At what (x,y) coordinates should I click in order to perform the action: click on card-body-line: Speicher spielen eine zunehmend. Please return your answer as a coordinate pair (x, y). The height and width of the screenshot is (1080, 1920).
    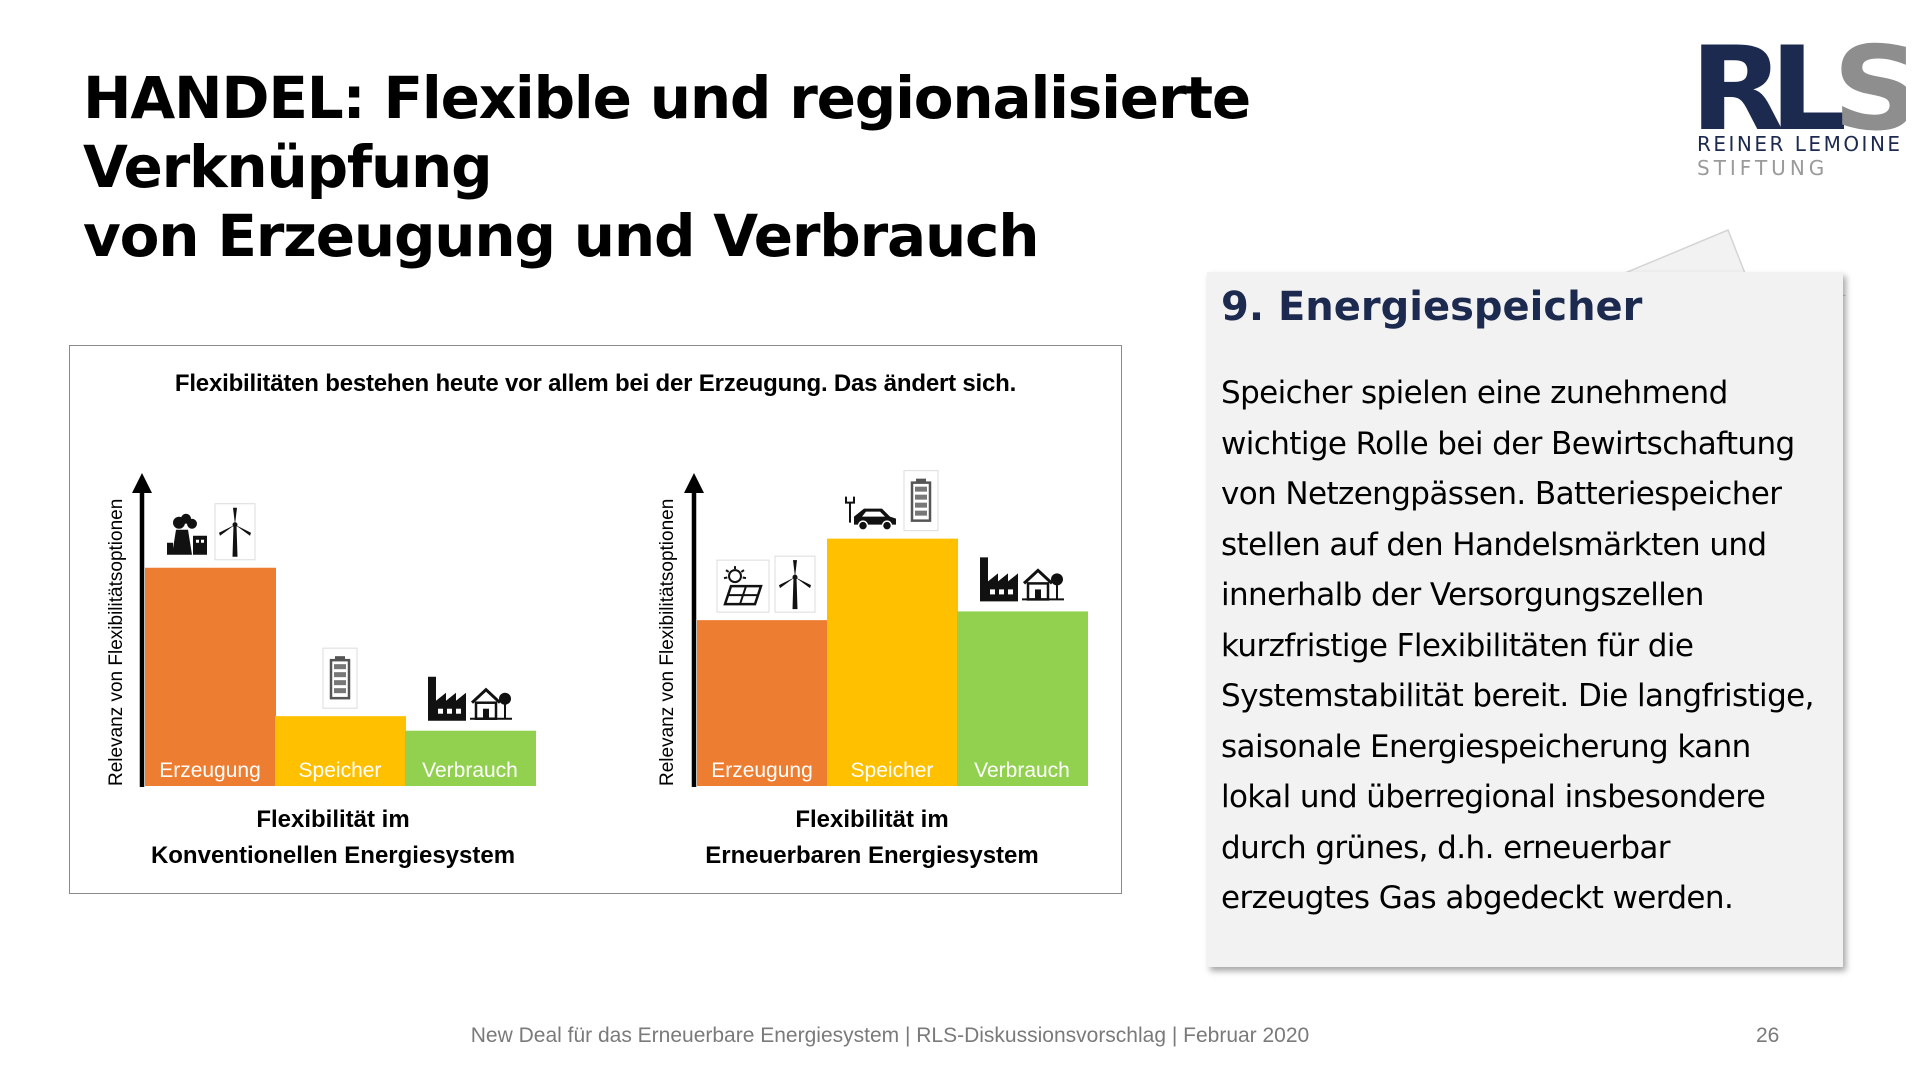
    Looking at the image, I should click on (1474, 393).